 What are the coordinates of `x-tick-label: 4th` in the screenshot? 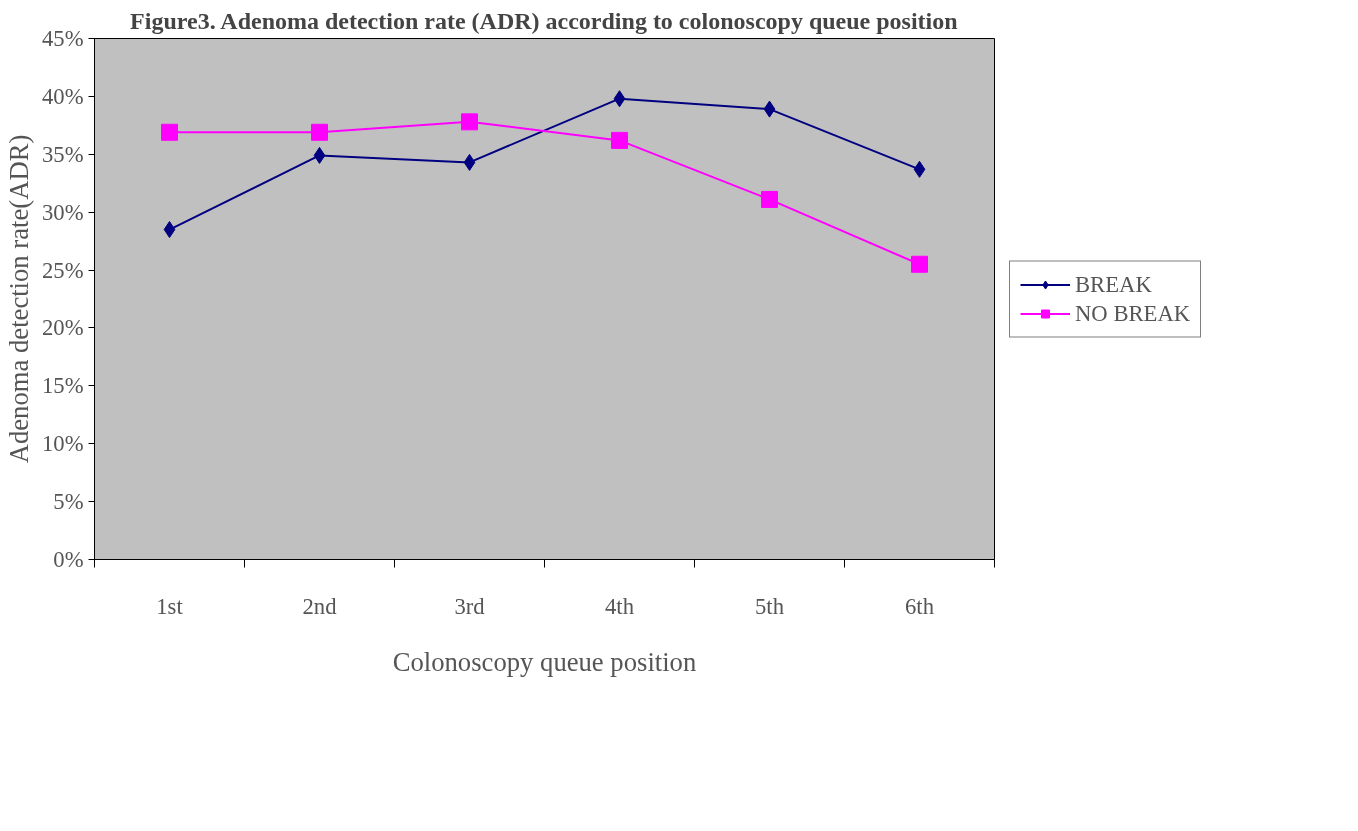 It's located at (620, 606).